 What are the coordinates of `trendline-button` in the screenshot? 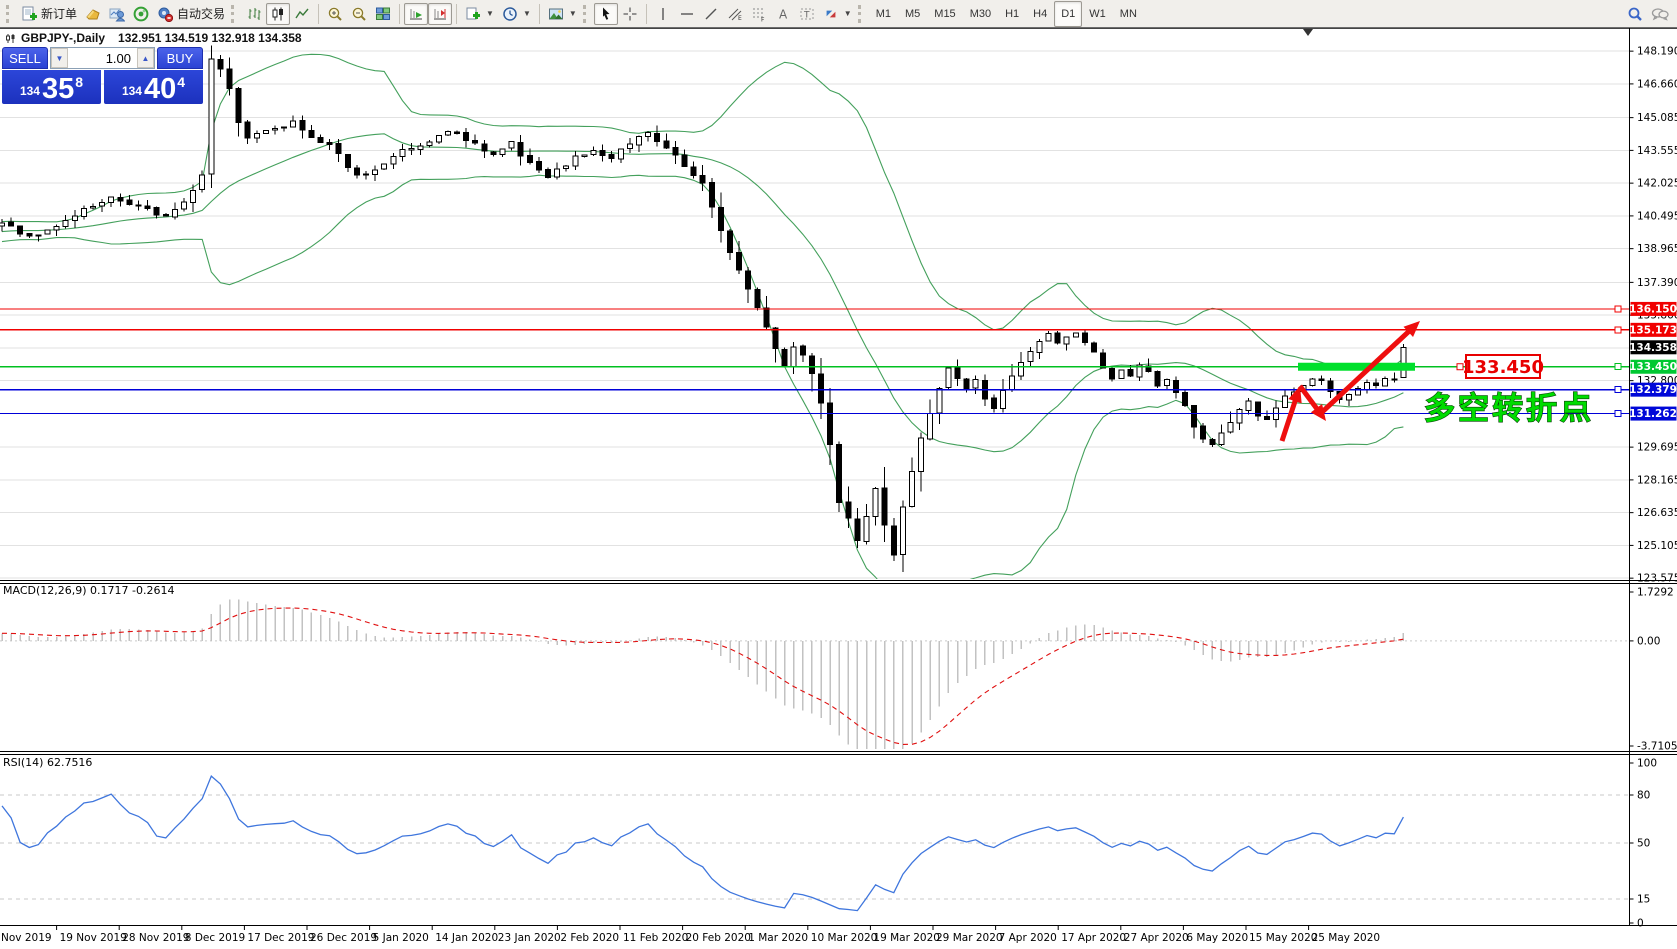 It's located at (711, 14).